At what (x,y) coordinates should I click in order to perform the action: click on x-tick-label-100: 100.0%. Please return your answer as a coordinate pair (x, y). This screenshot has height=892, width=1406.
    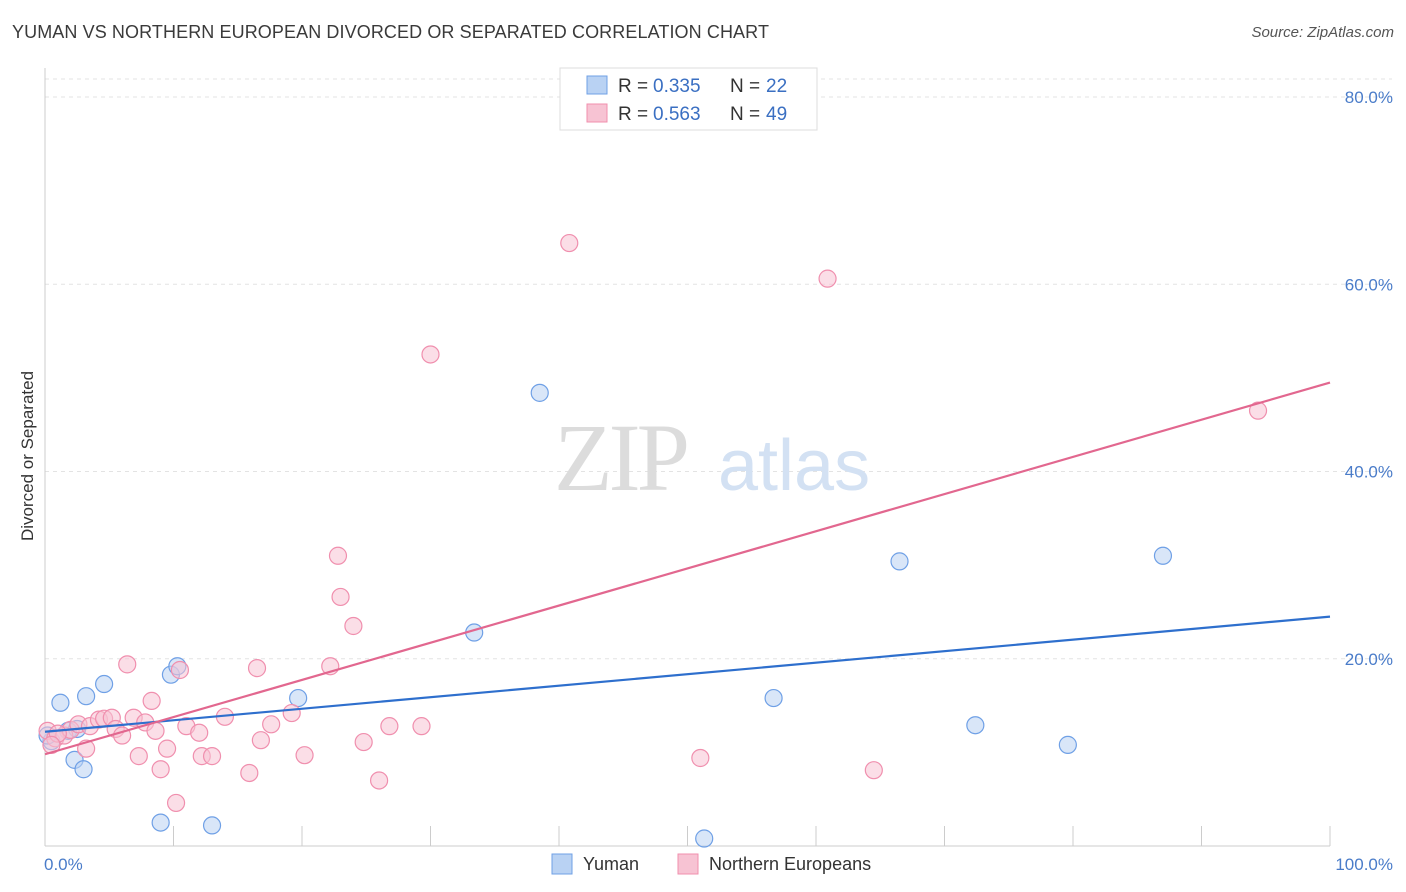
    Looking at the image, I should click on (1364, 864).